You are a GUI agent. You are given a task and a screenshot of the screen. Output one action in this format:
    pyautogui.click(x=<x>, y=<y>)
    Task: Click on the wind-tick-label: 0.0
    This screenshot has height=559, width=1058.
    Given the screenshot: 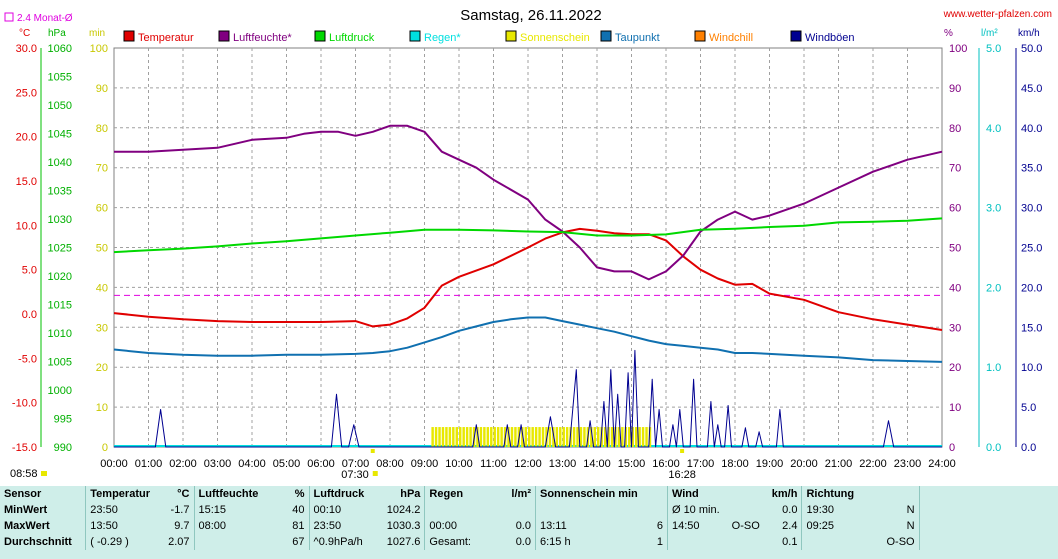 What is the action you would take?
    pyautogui.click(x=1028, y=448)
    